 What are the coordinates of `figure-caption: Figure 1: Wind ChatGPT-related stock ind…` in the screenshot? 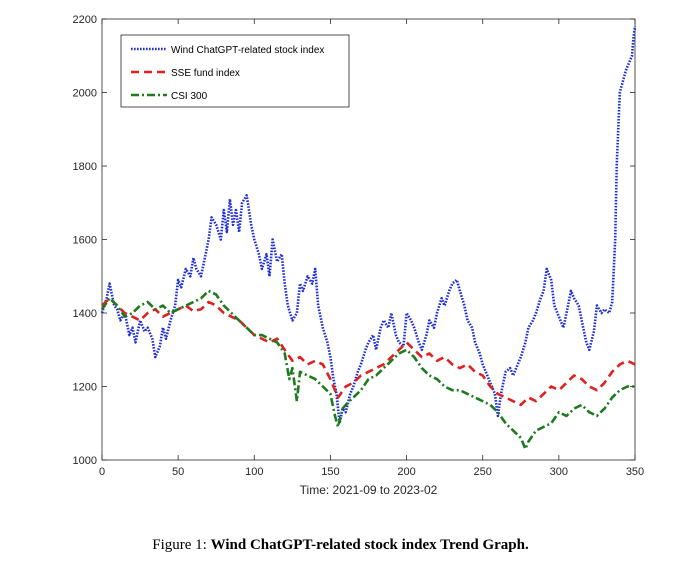 It's located at (340, 545).